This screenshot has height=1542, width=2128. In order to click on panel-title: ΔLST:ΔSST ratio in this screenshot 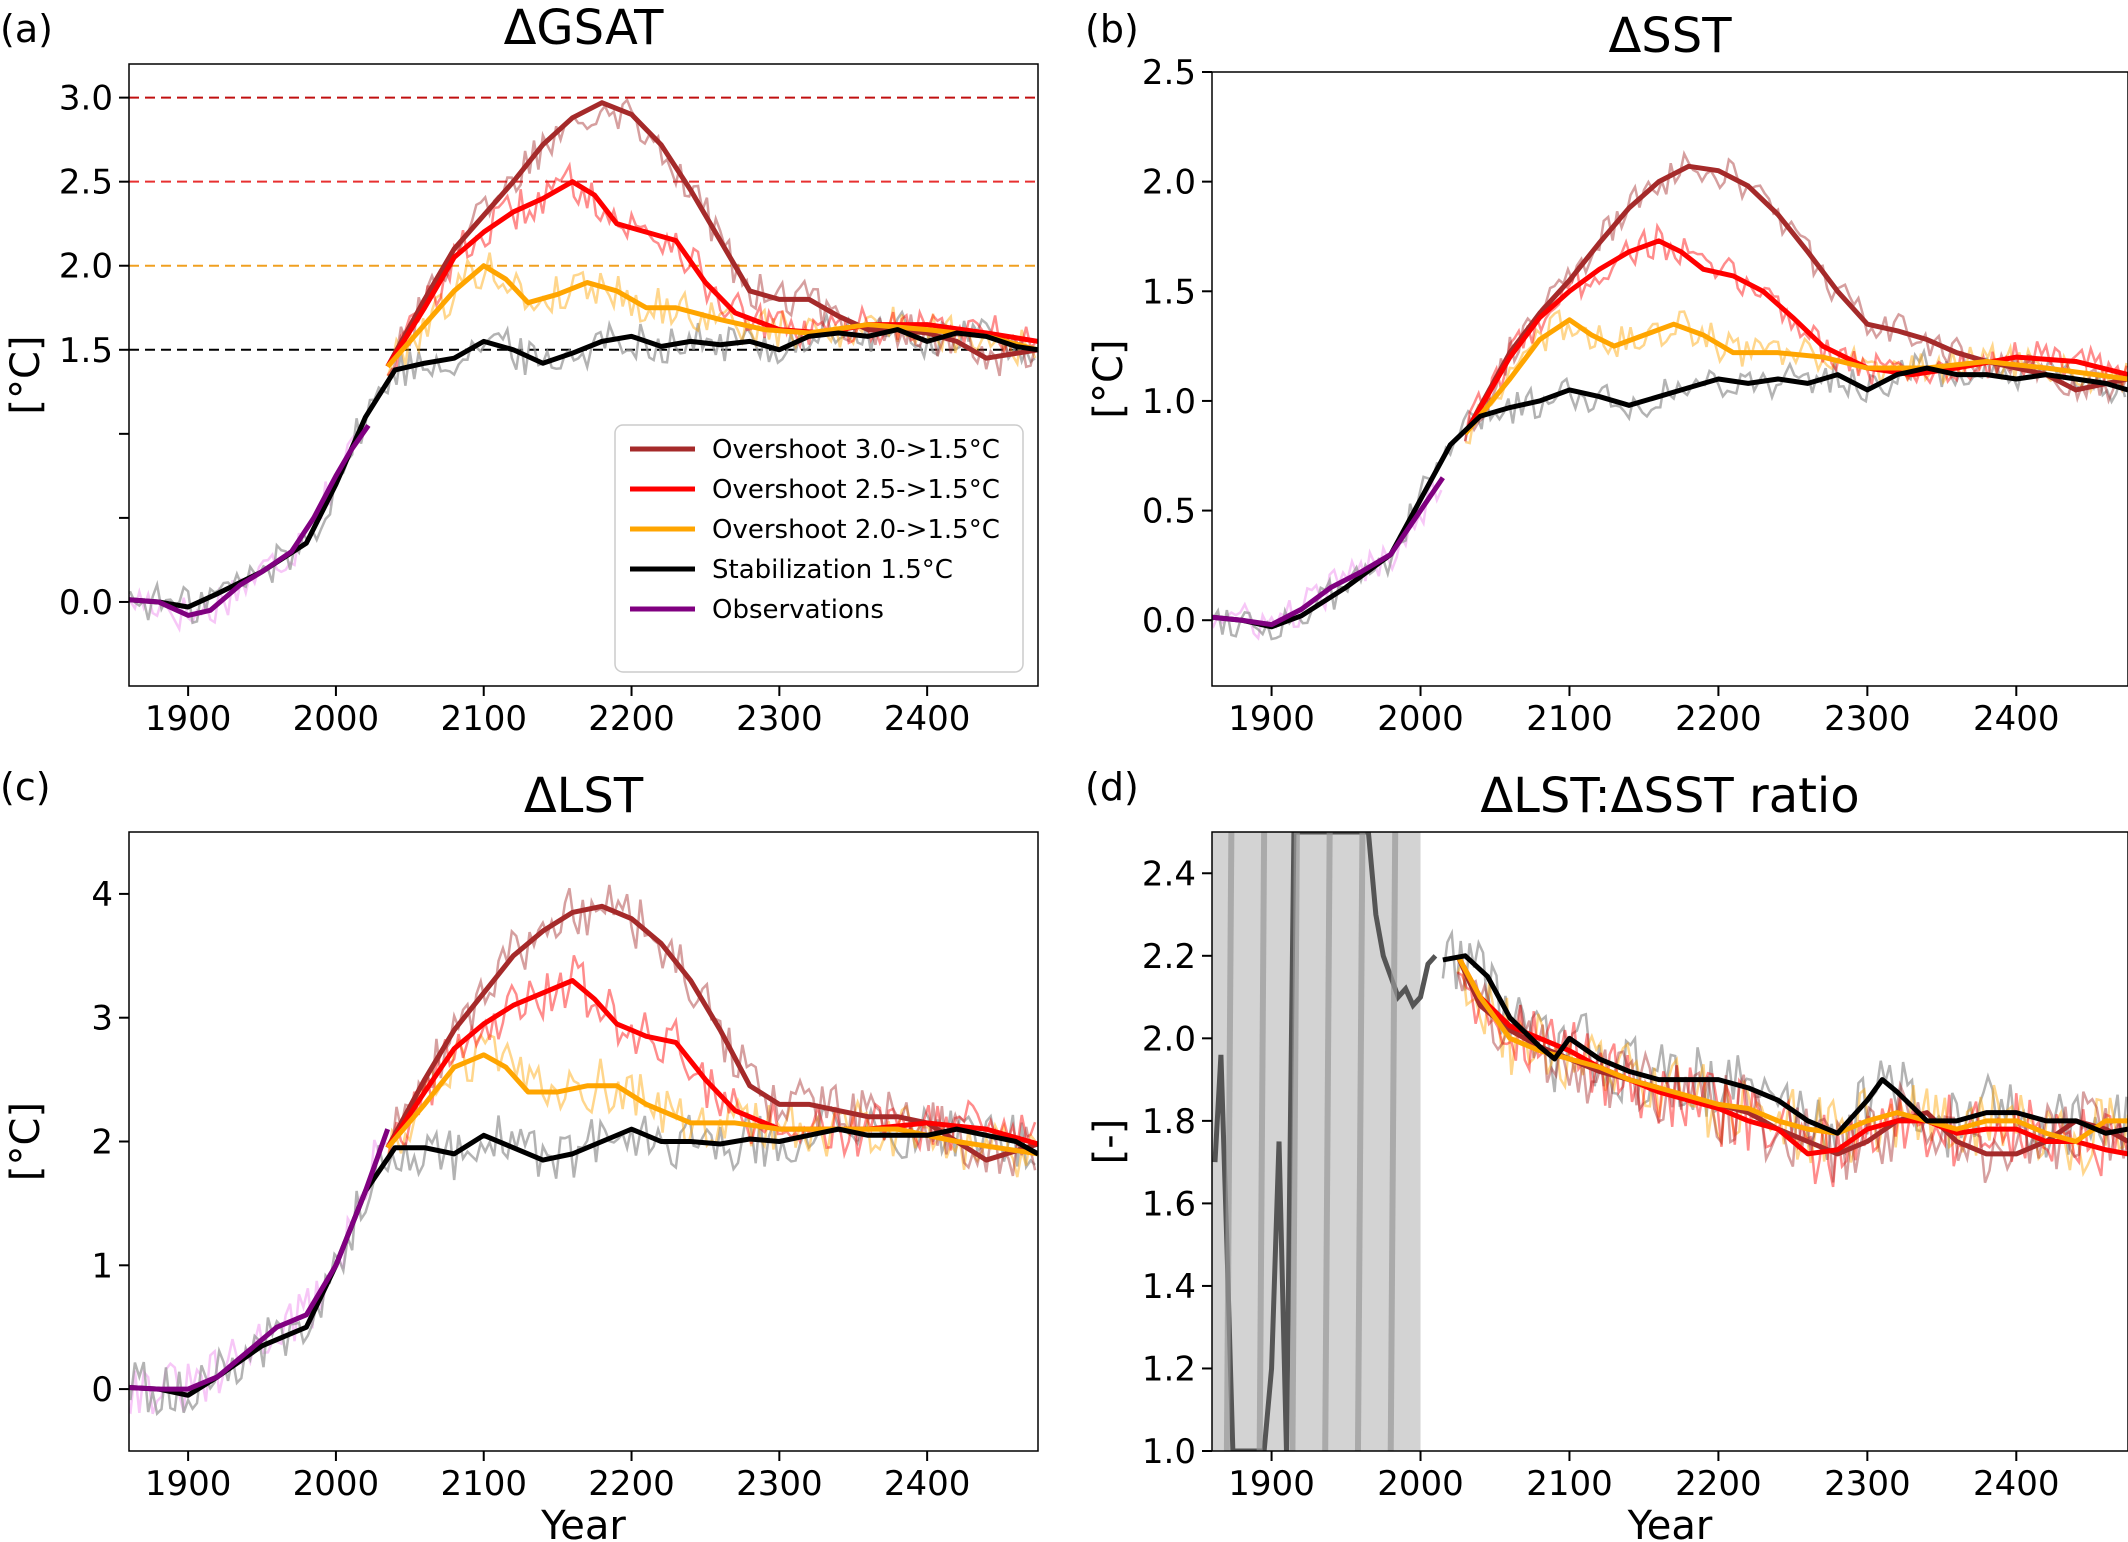, I will do `click(1669, 796)`.